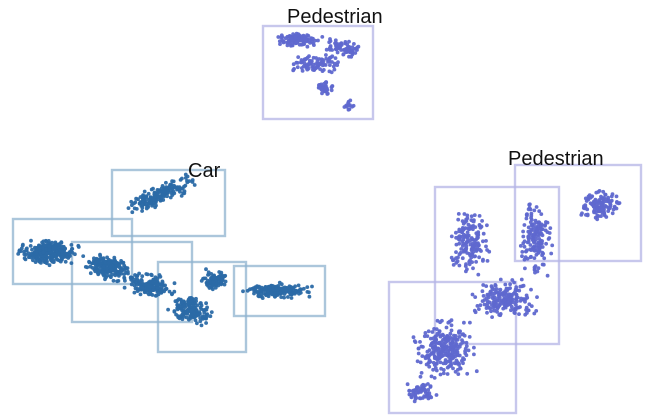 Image resolution: width=649 pixels, height=417 pixels. I want to click on pedestrian-cluster-top: Pedestrian, so click(322, 63).